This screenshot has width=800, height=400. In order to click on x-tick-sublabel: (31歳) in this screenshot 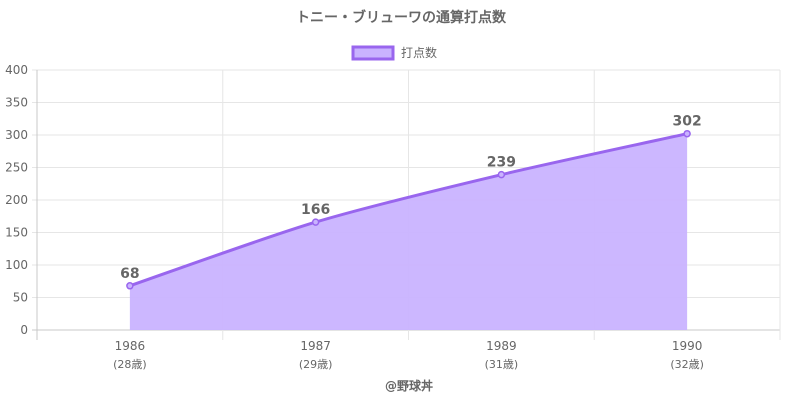, I will do `click(502, 364)`.